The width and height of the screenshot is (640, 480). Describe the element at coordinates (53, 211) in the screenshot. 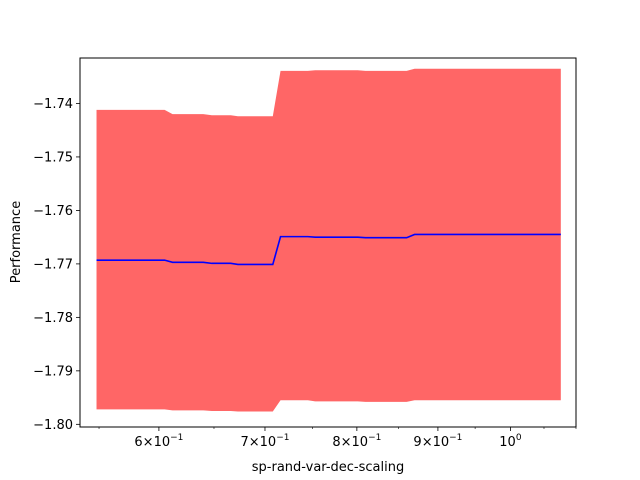

I see `y-tick-label: −1.76` at that location.